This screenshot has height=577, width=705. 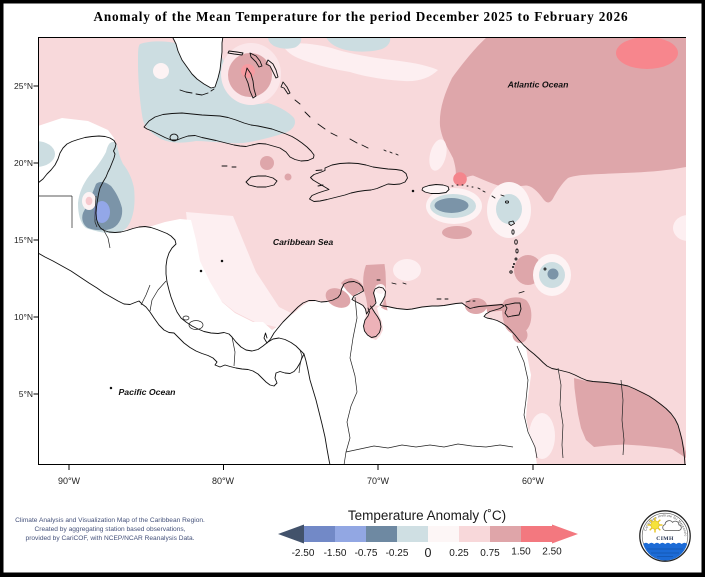 I want to click on svg-text: 0, so click(x=428, y=553).